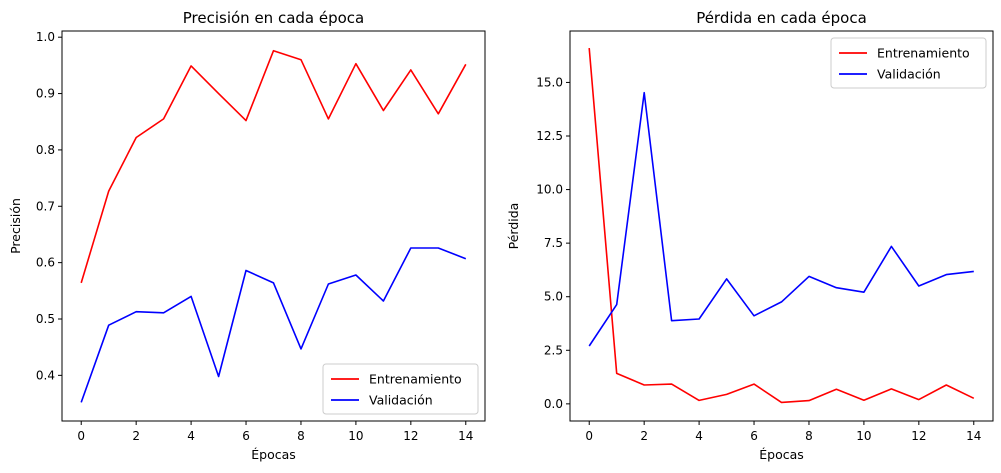  I want to click on y-tick-label: 0.4, so click(45, 375).